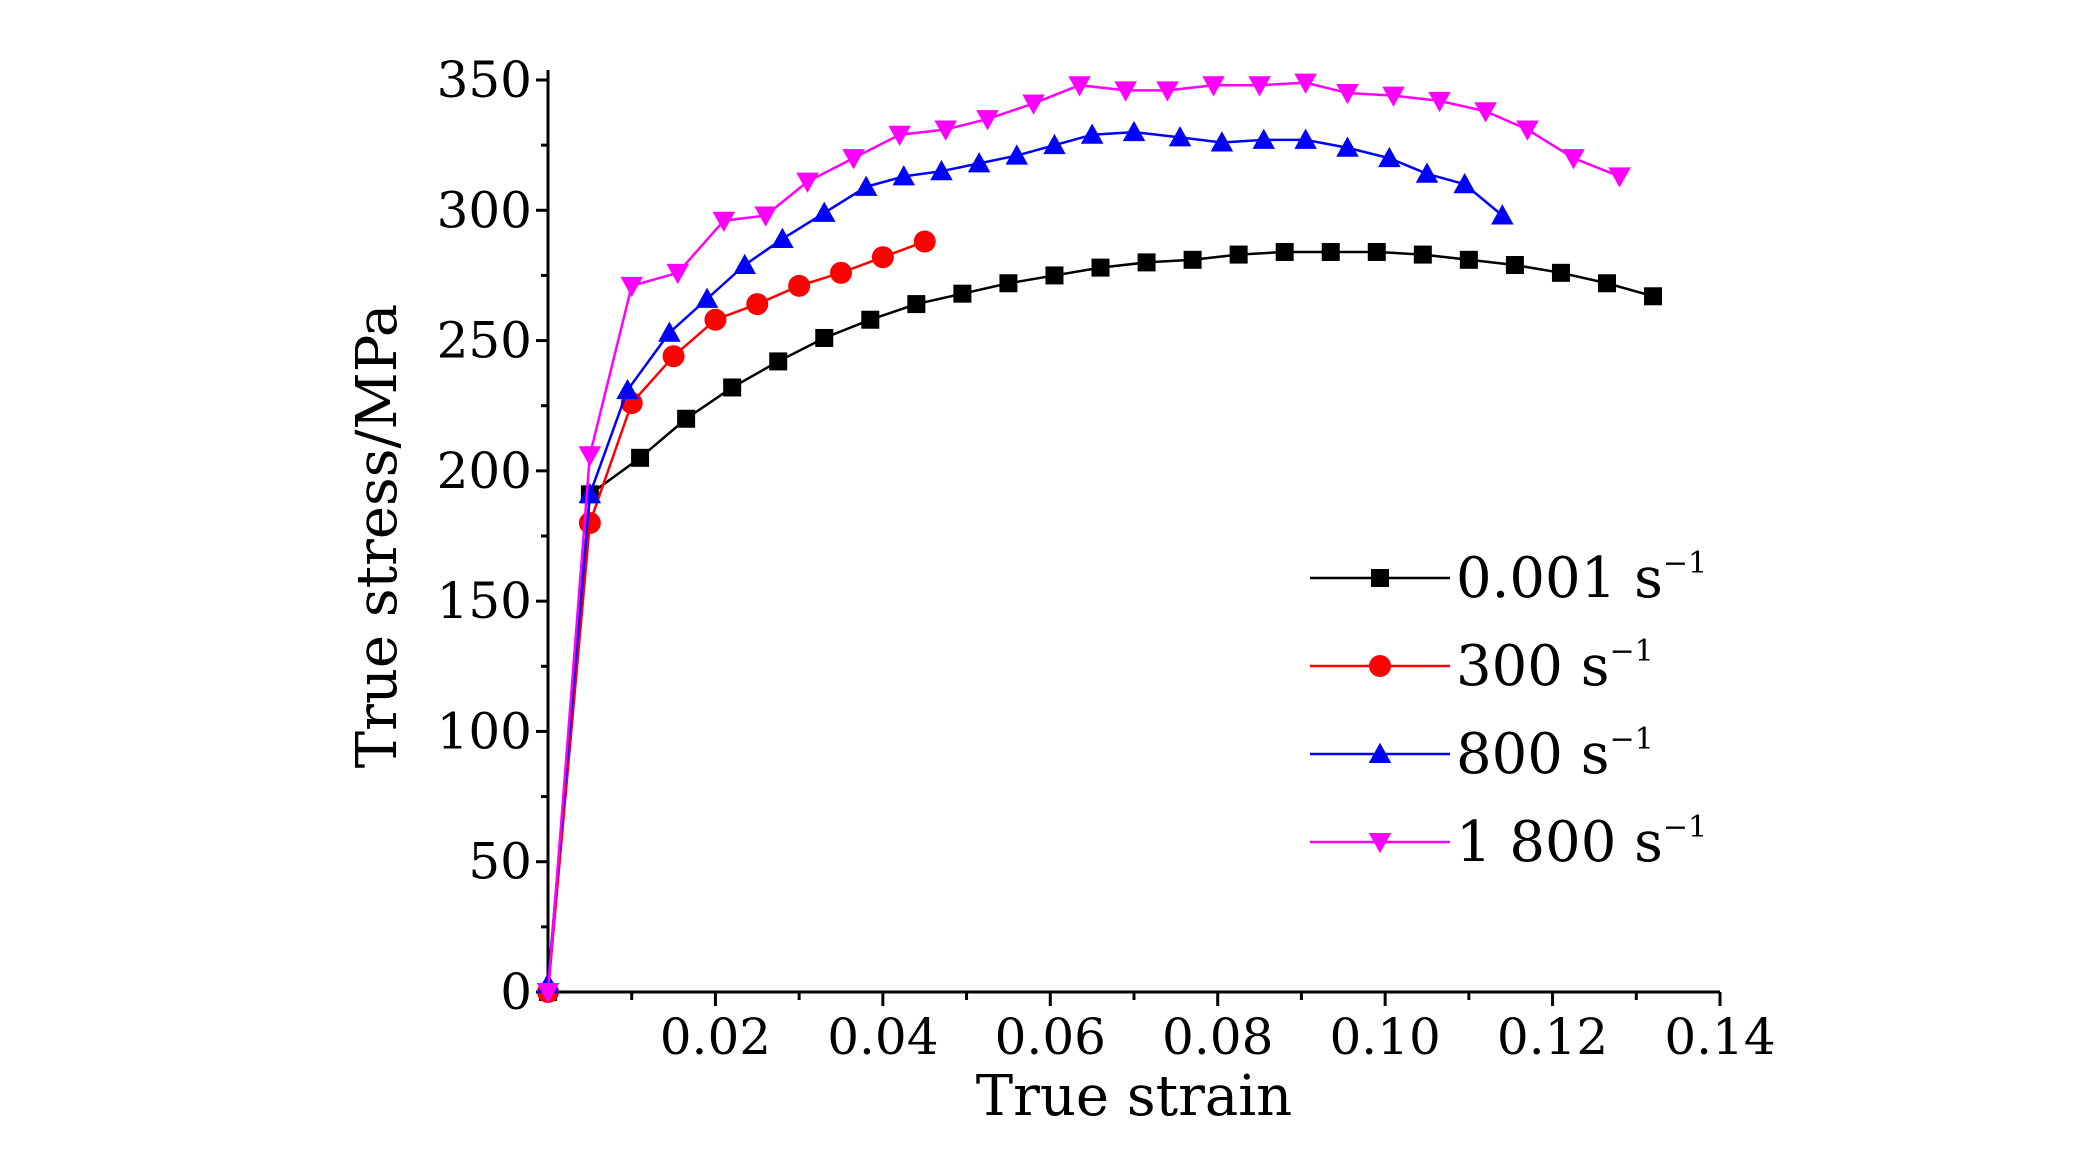 Image resolution: width=2098 pixels, height=1169 pixels. Describe the element at coordinates (1555, 754) in the screenshot. I see `legend-label: 800 s−1` at that location.